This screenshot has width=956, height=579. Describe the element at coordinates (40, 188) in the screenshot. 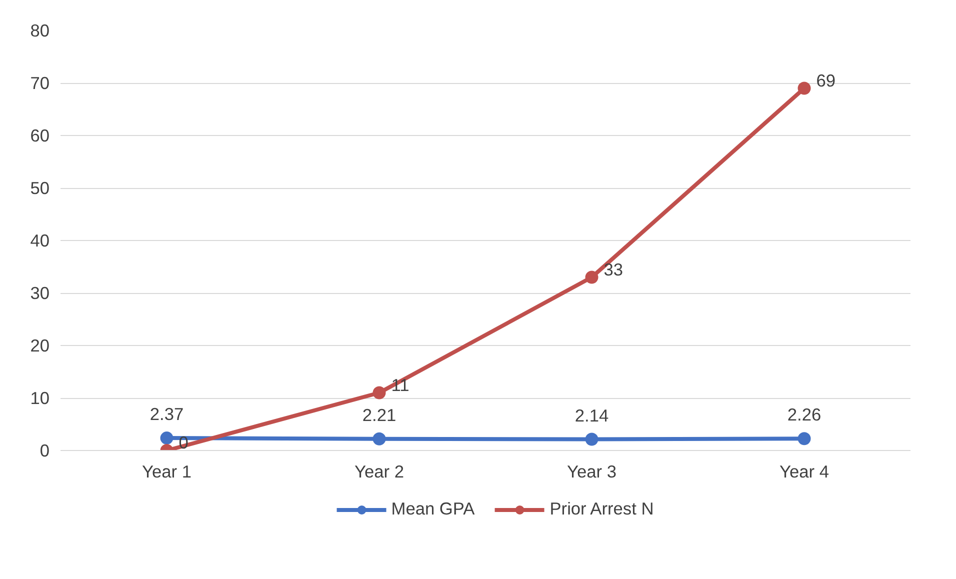

I see `y-tick-label: 50` at that location.